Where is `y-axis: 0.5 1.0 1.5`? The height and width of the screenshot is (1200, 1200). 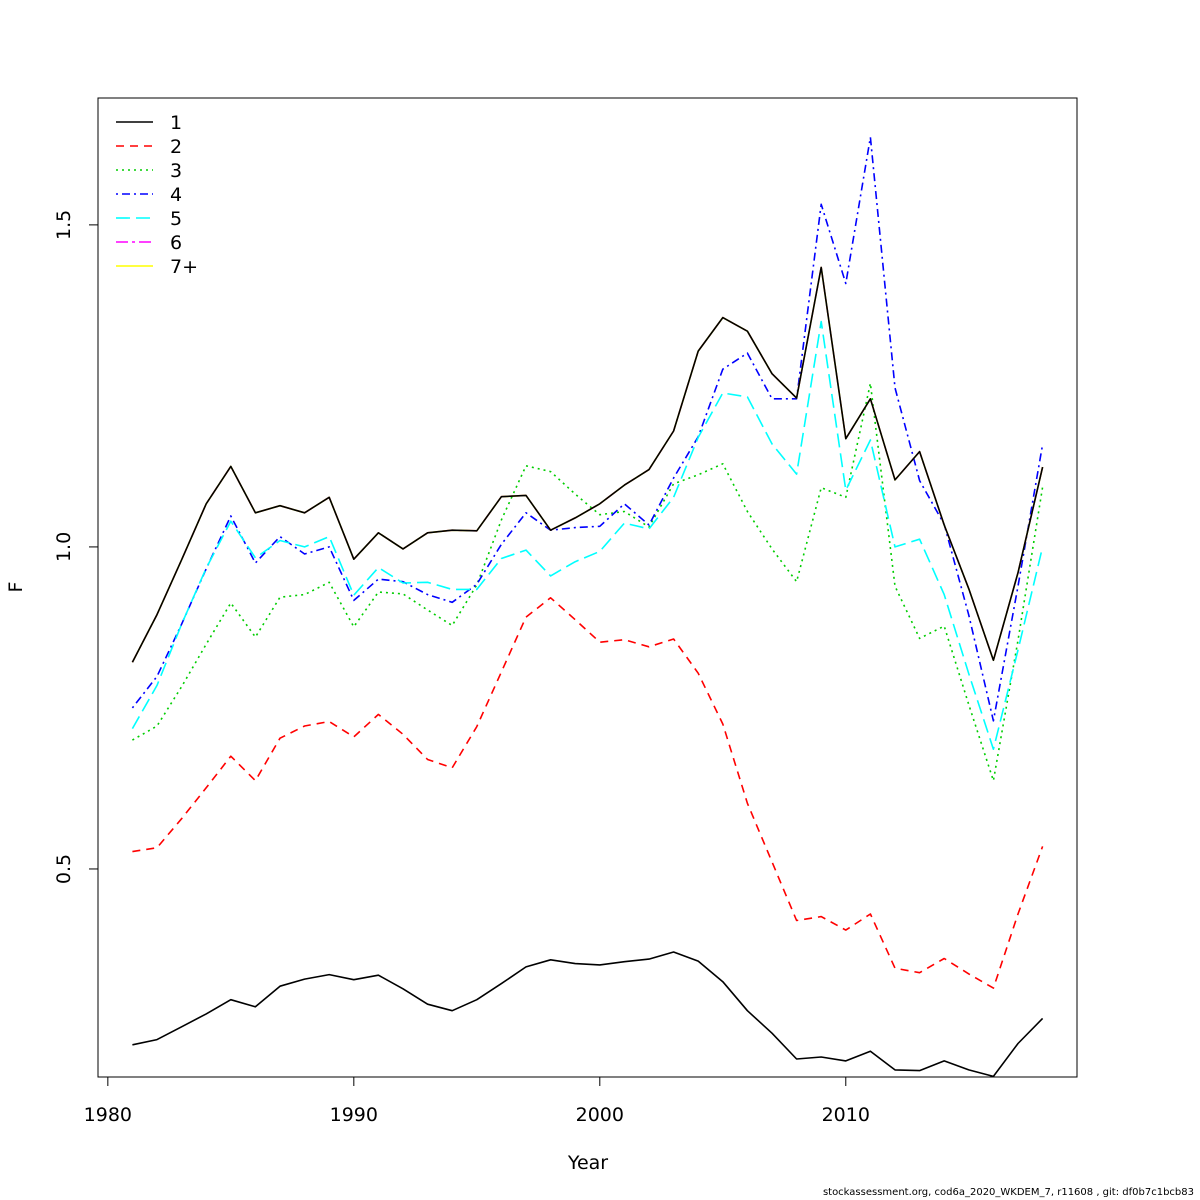 y-axis: 0.5 1.0 1.5 is located at coordinates (76, 547).